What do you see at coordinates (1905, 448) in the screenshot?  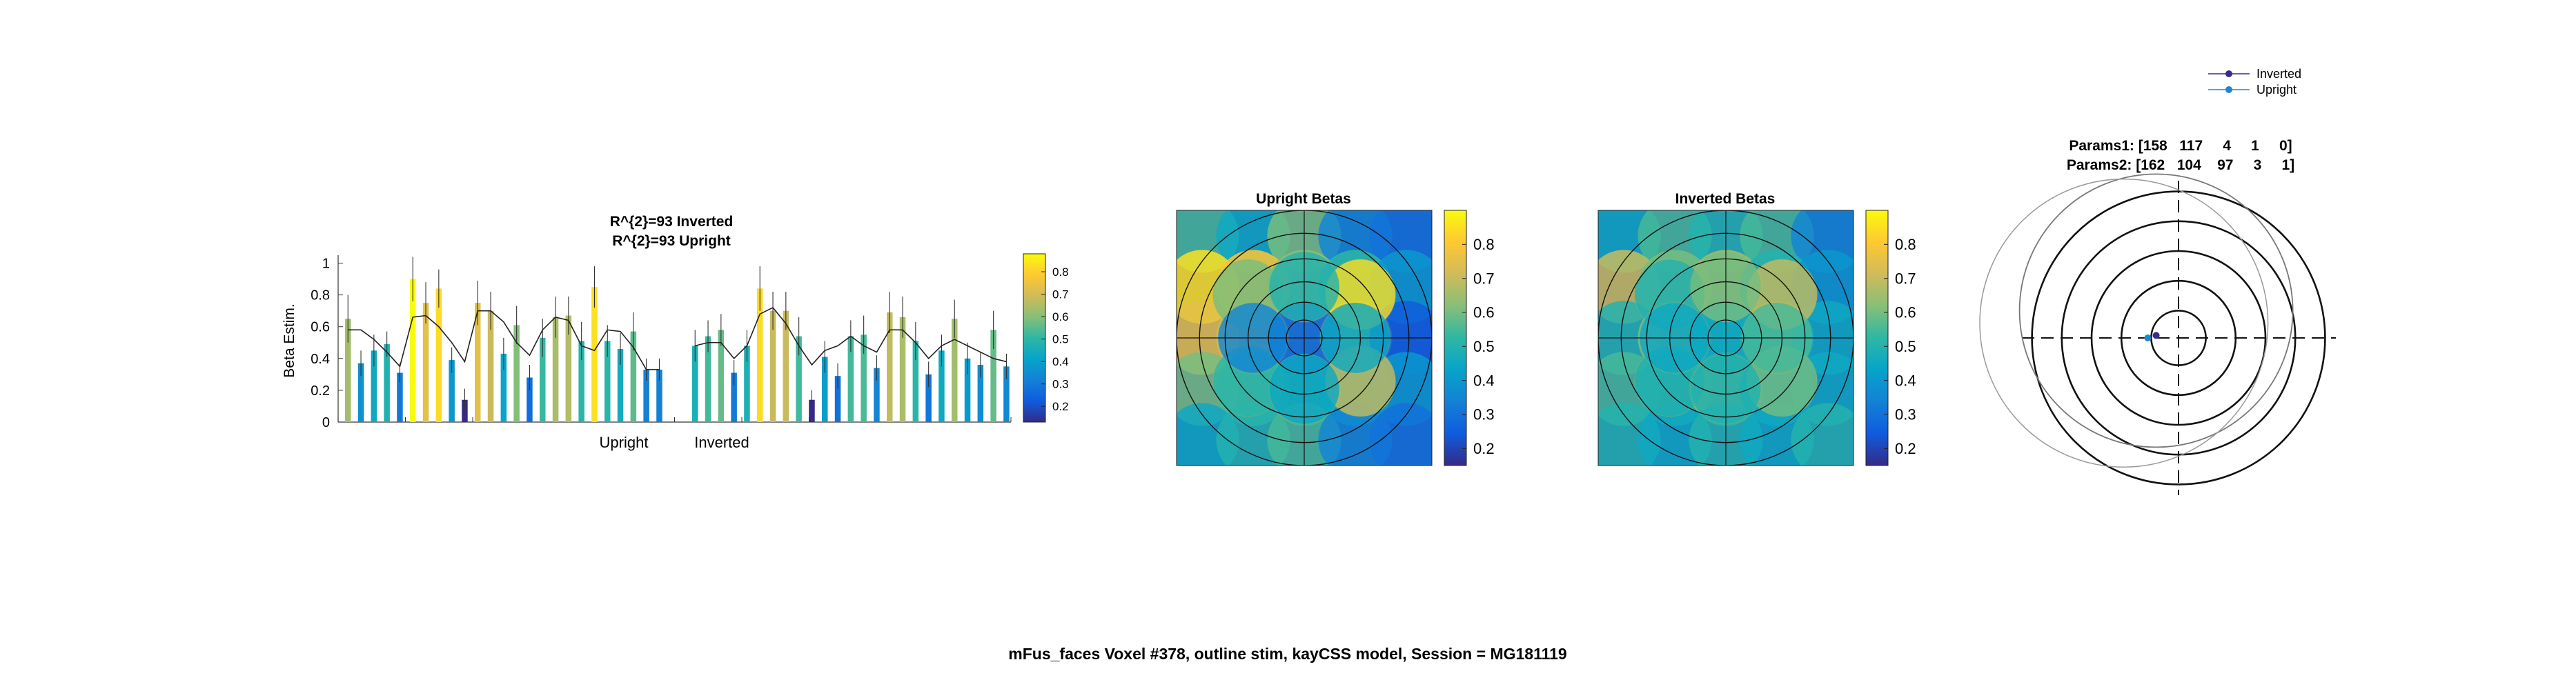 I see `p3cb-tick-label: 0.2` at bounding box center [1905, 448].